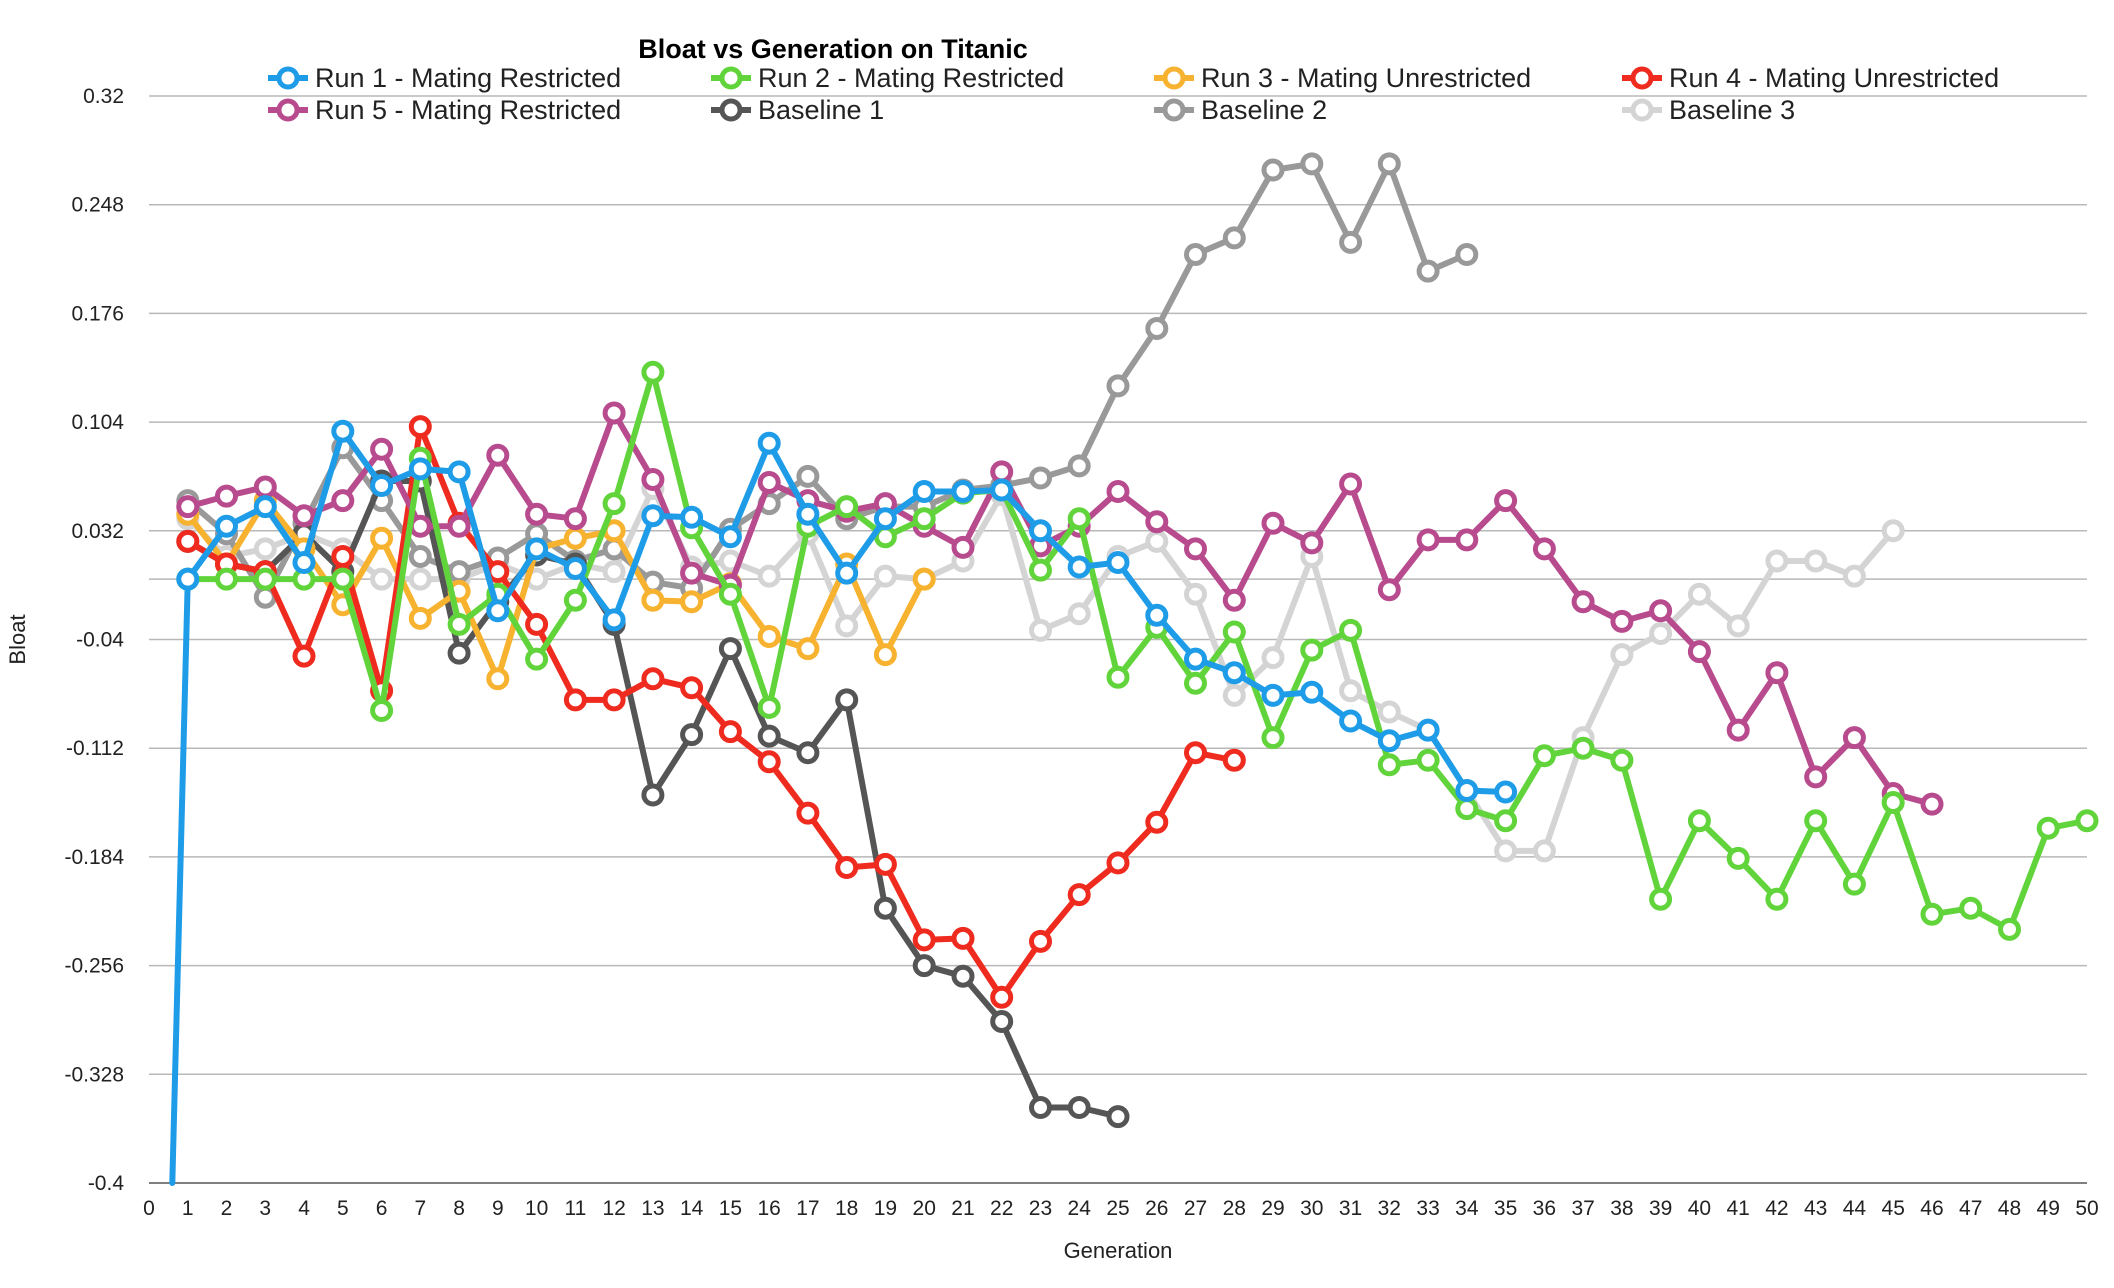 The height and width of the screenshot is (1288, 2114). Describe the element at coordinates (2086, 1208) in the screenshot. I see `x-tick-label: 50` at that location.